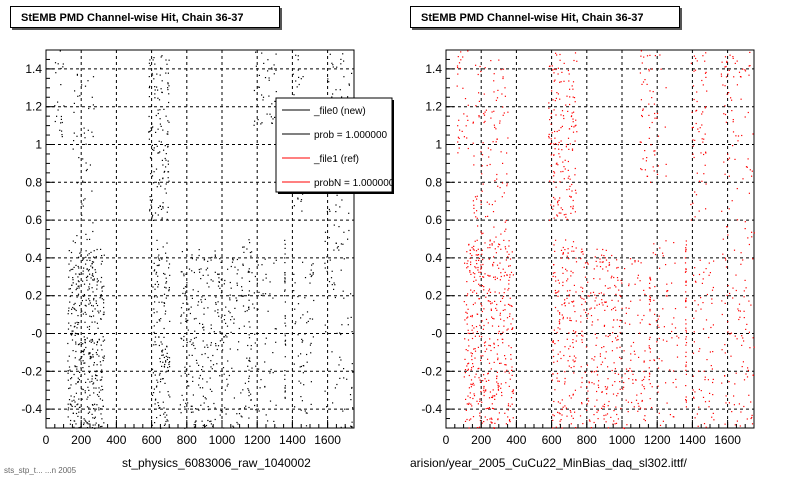  Describe the element at coordinates (339, 111) in the screenshot. I see `legend-label: _file0 (new)` at that location.